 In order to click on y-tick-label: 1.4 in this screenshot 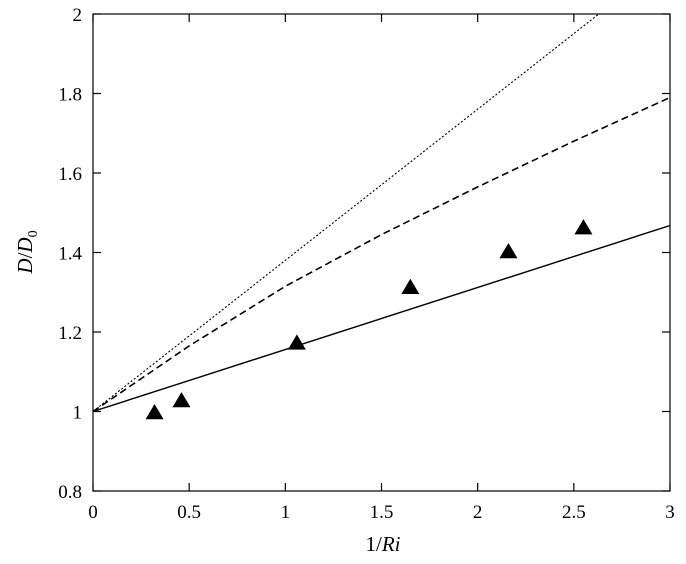, I will do `click(70, 254)`.